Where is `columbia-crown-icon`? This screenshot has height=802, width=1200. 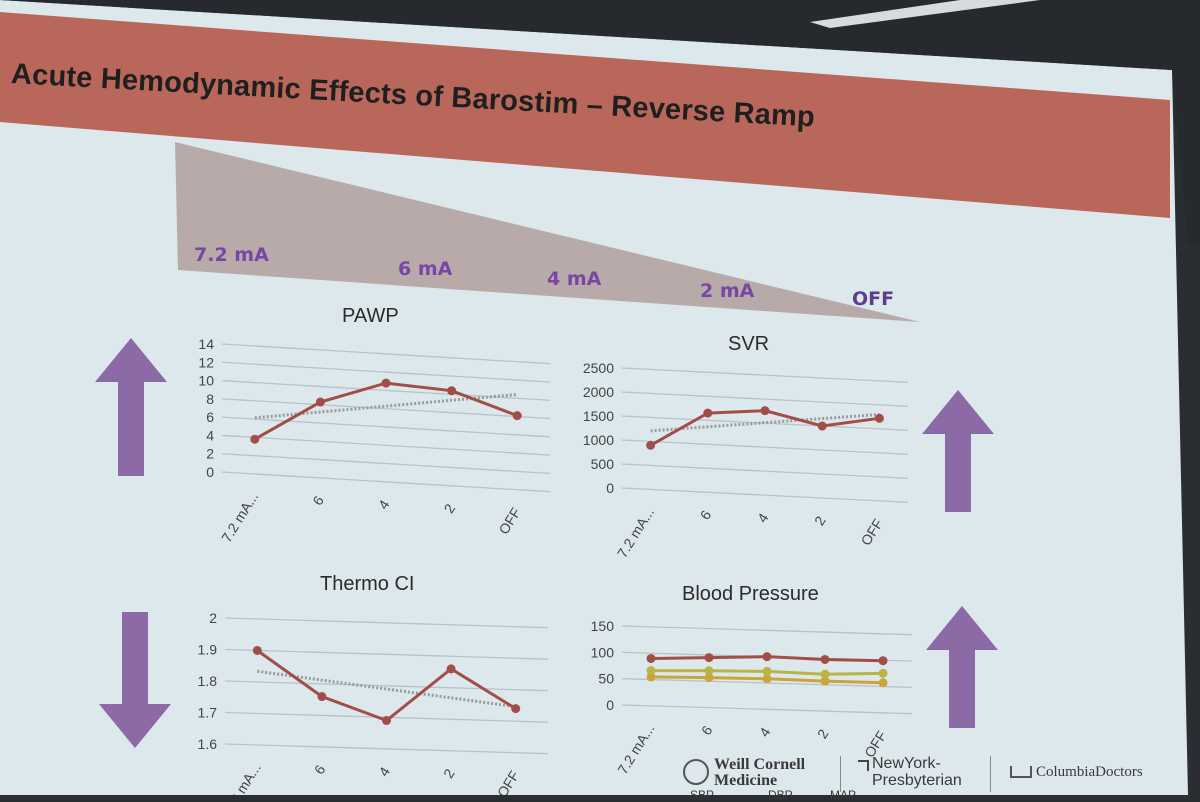
columbia-crown-icon is located at coordinates (1021, 772).